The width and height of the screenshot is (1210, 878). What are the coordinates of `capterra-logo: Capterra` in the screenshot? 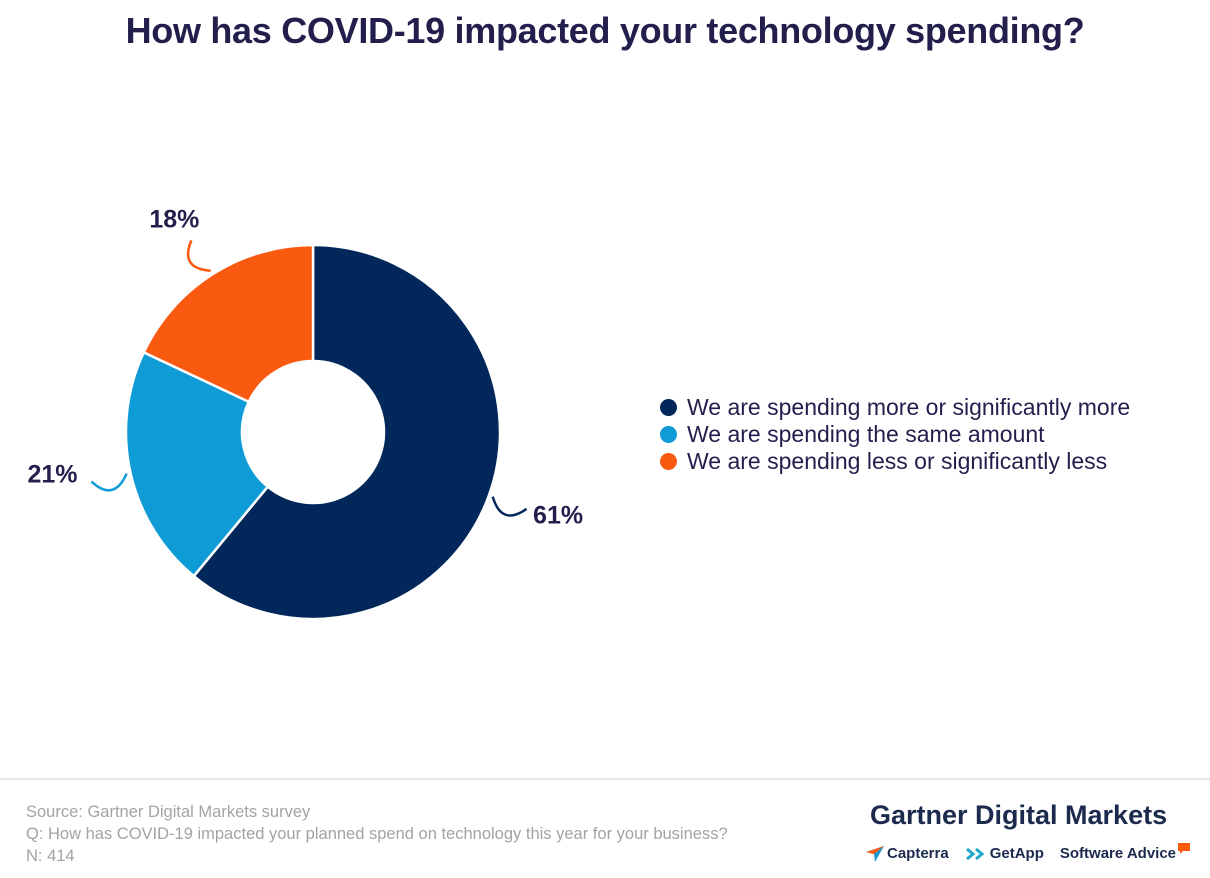 It's located at (907, 853).